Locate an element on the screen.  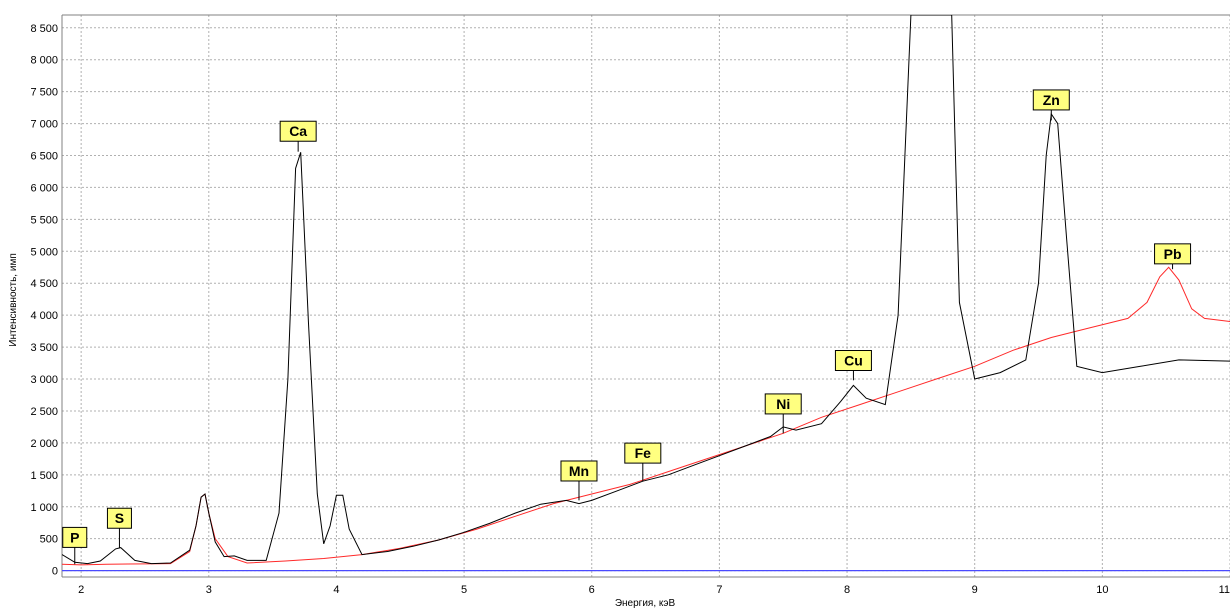
element-label-ca: Ca is located at coordinates (298, 136).